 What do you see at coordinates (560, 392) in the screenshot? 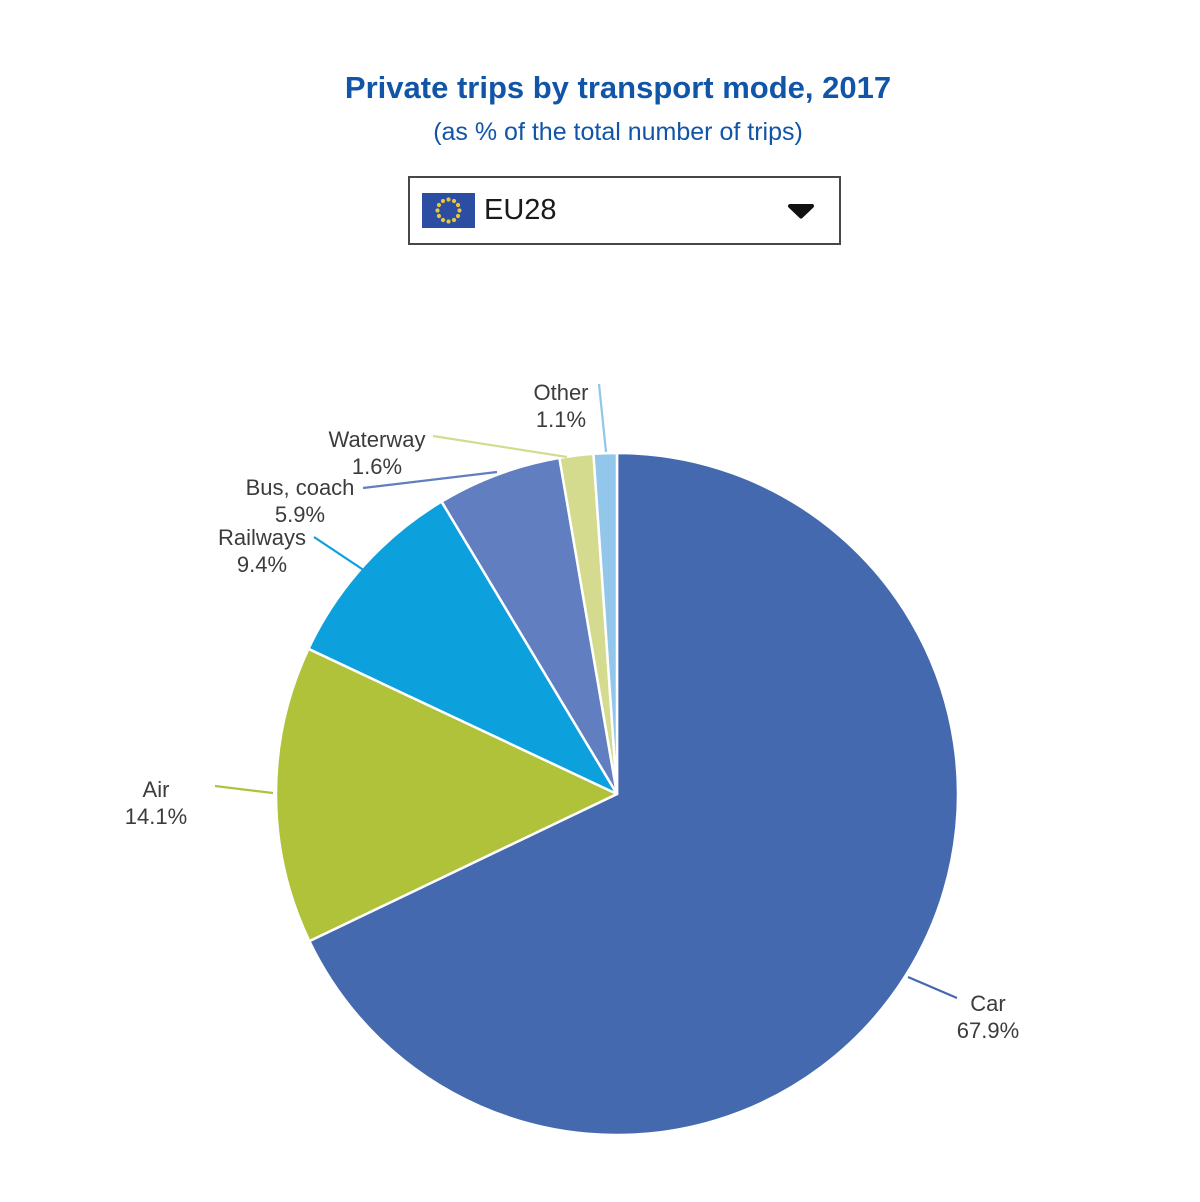
I see `slice-label-other-name: Other` at bounding box center [560, 392].